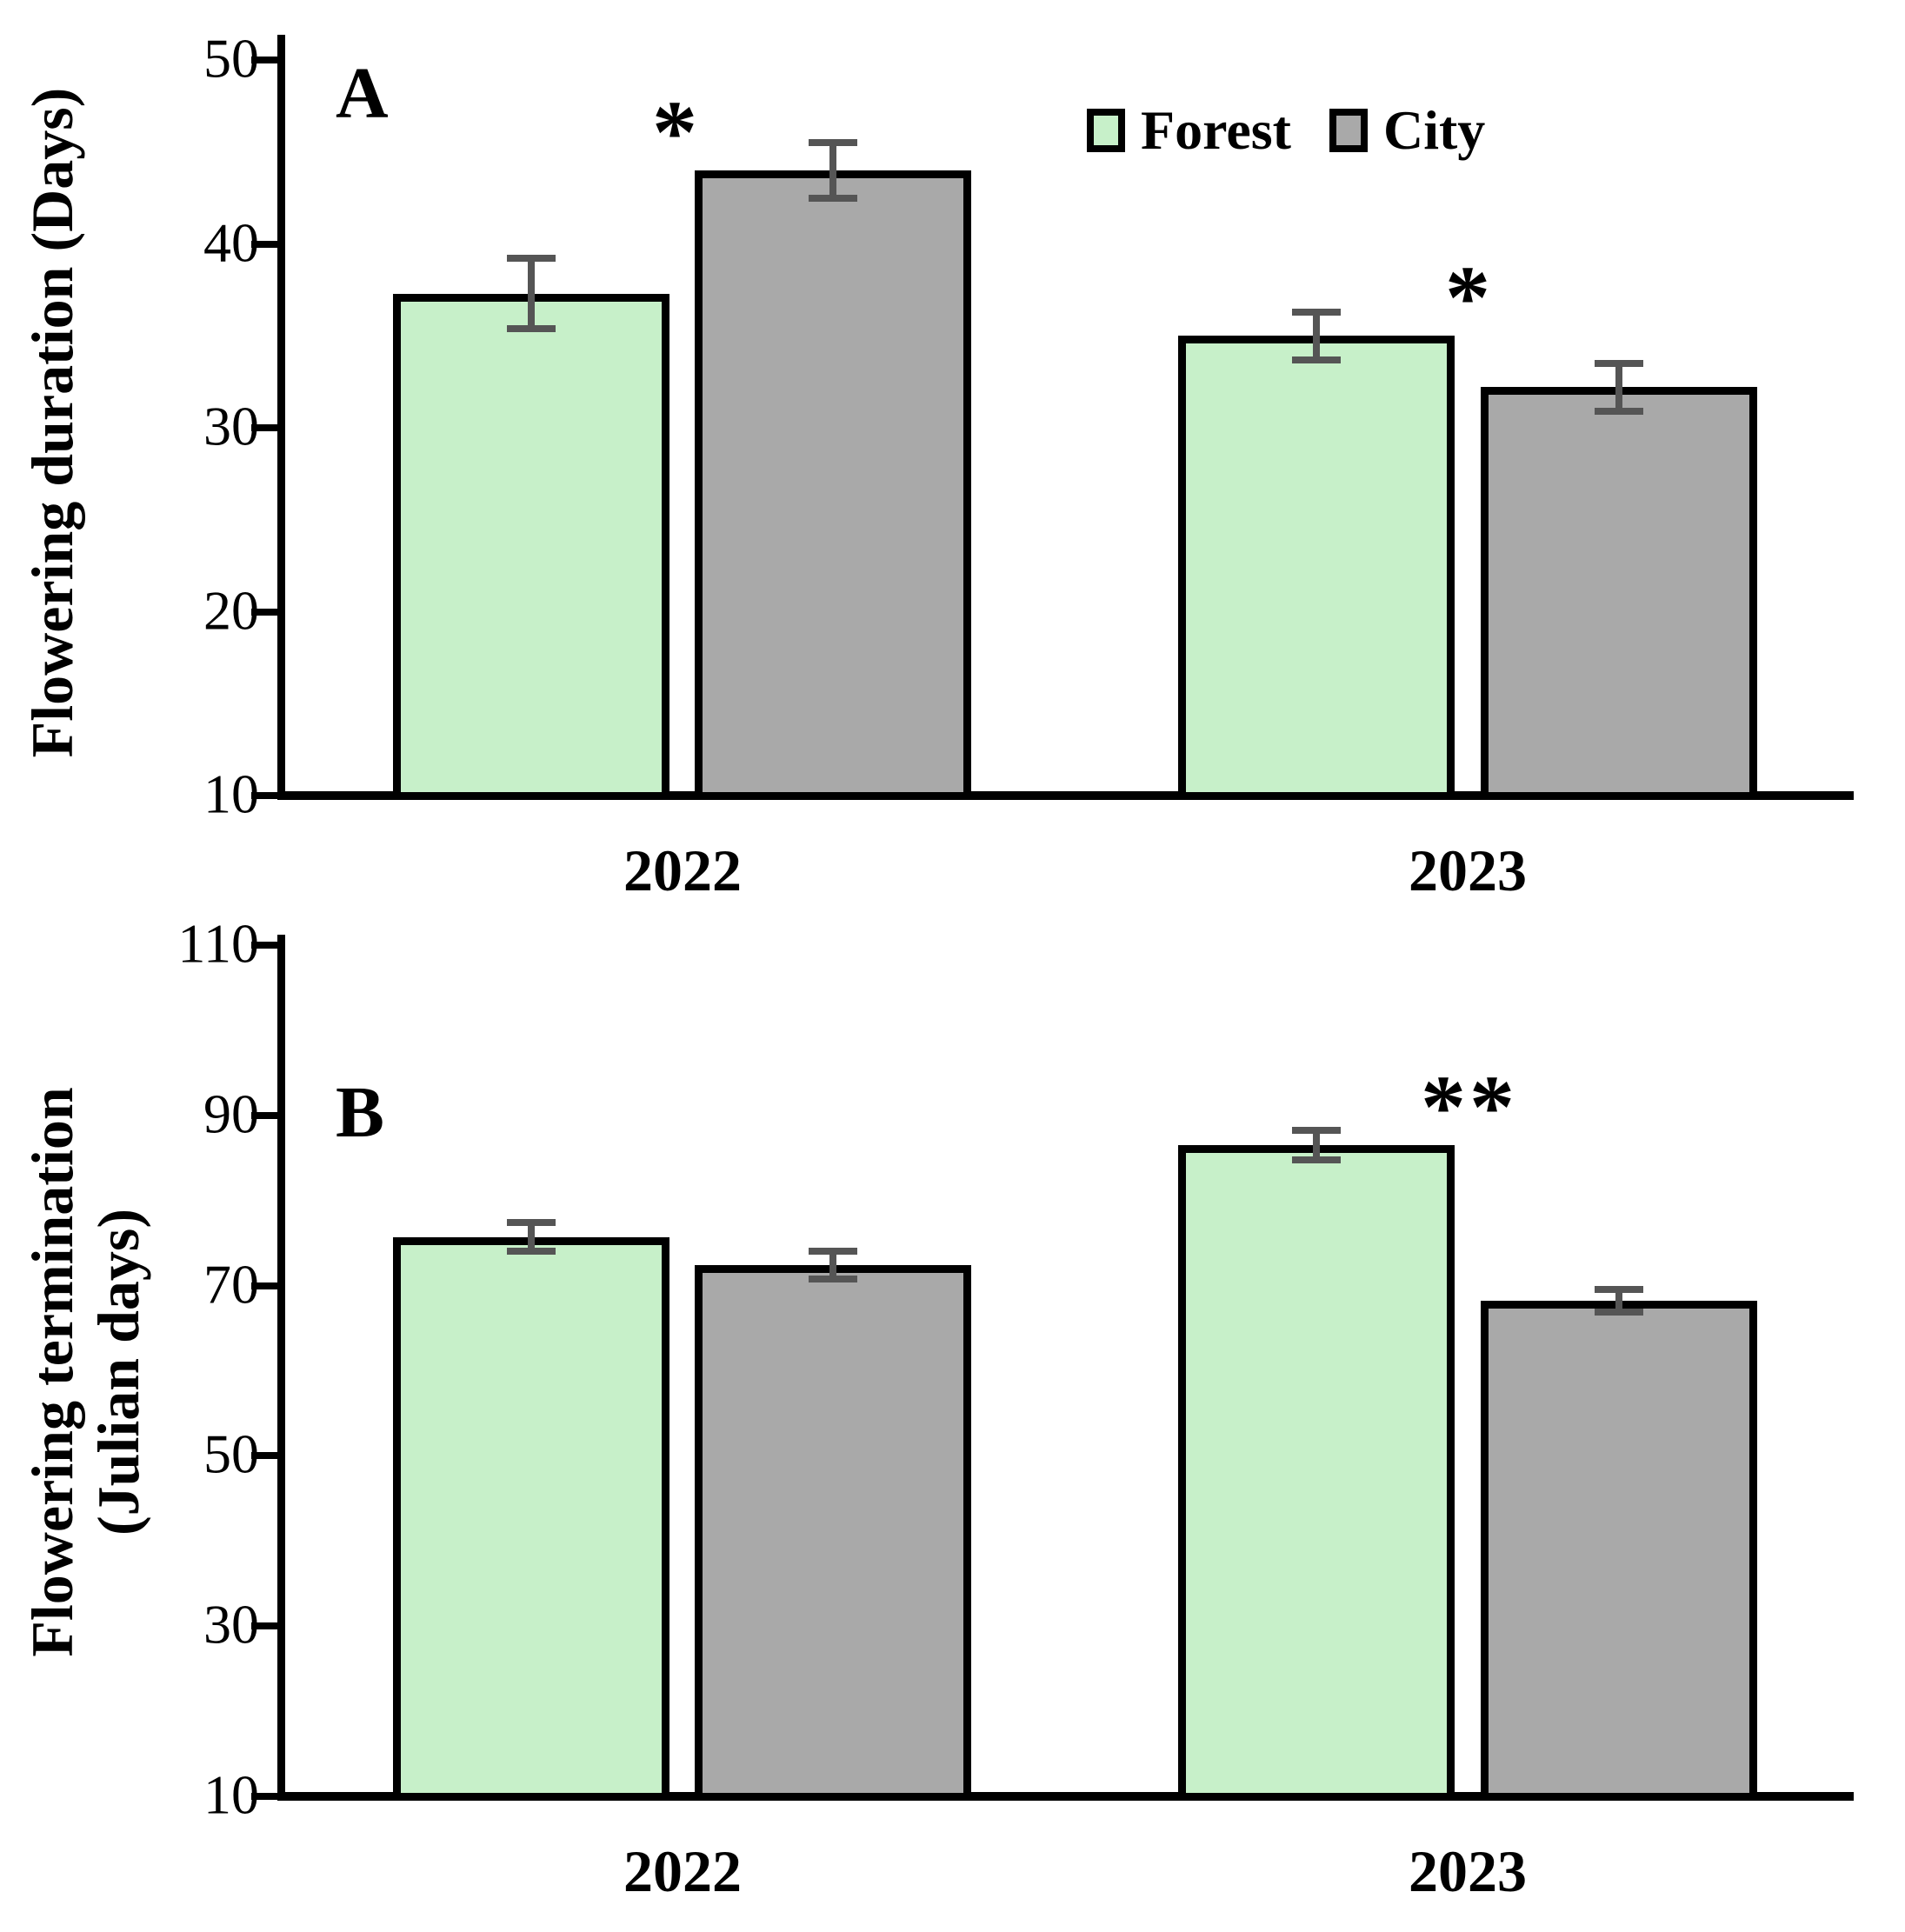  Describe the element at coordinates (360, 1112) in the screenshot. I see `panel-b-letter: B` at that location.